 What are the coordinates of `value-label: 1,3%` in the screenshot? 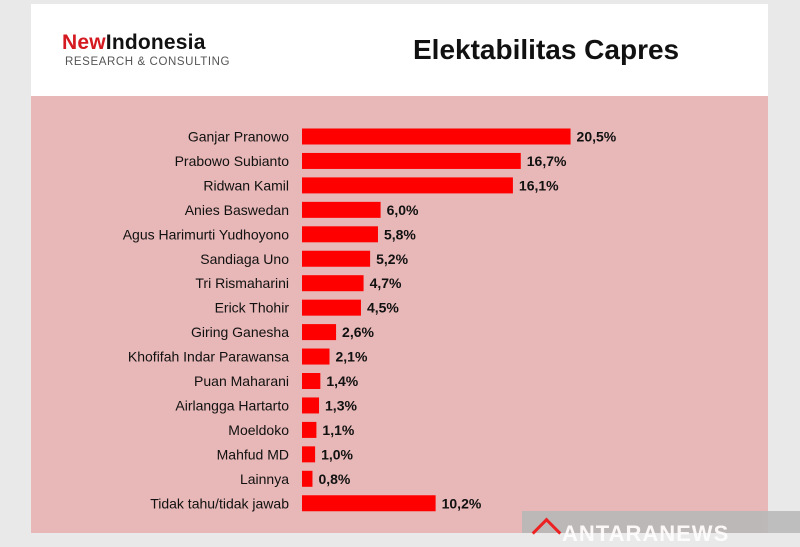 It's located at (341, 405).